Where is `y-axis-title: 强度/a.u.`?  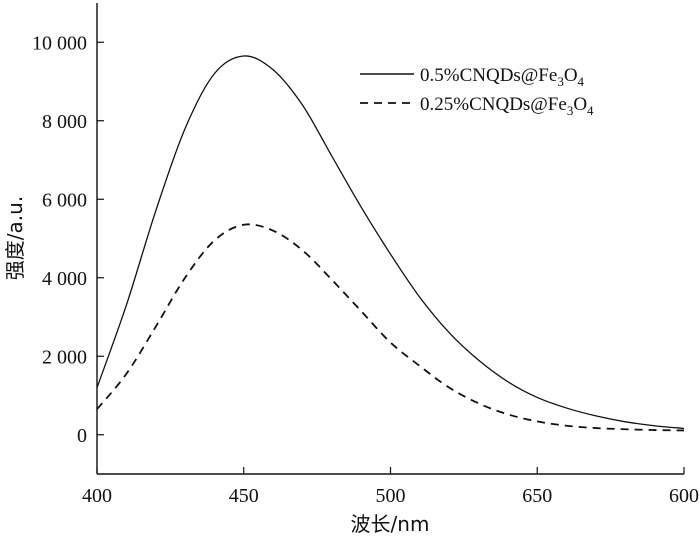 y-axis-title: 强度/a.u. is located at coordinates (15, 238).